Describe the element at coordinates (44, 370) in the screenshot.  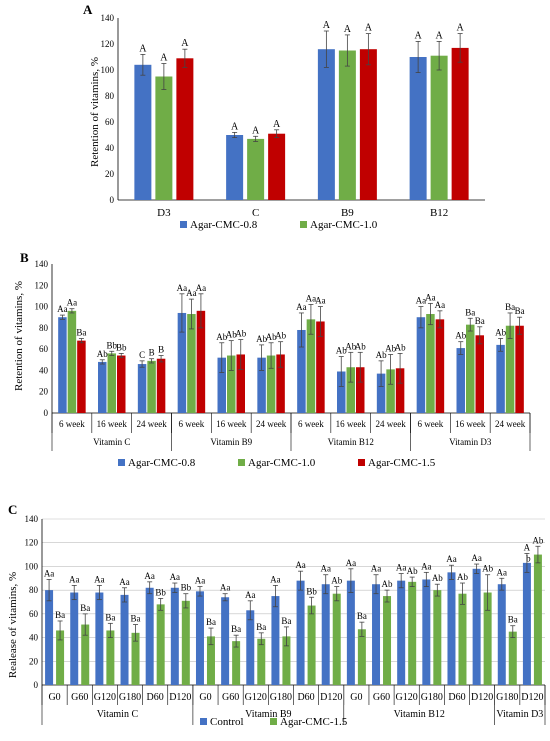
I see `y-tick-label: 40` at that location.